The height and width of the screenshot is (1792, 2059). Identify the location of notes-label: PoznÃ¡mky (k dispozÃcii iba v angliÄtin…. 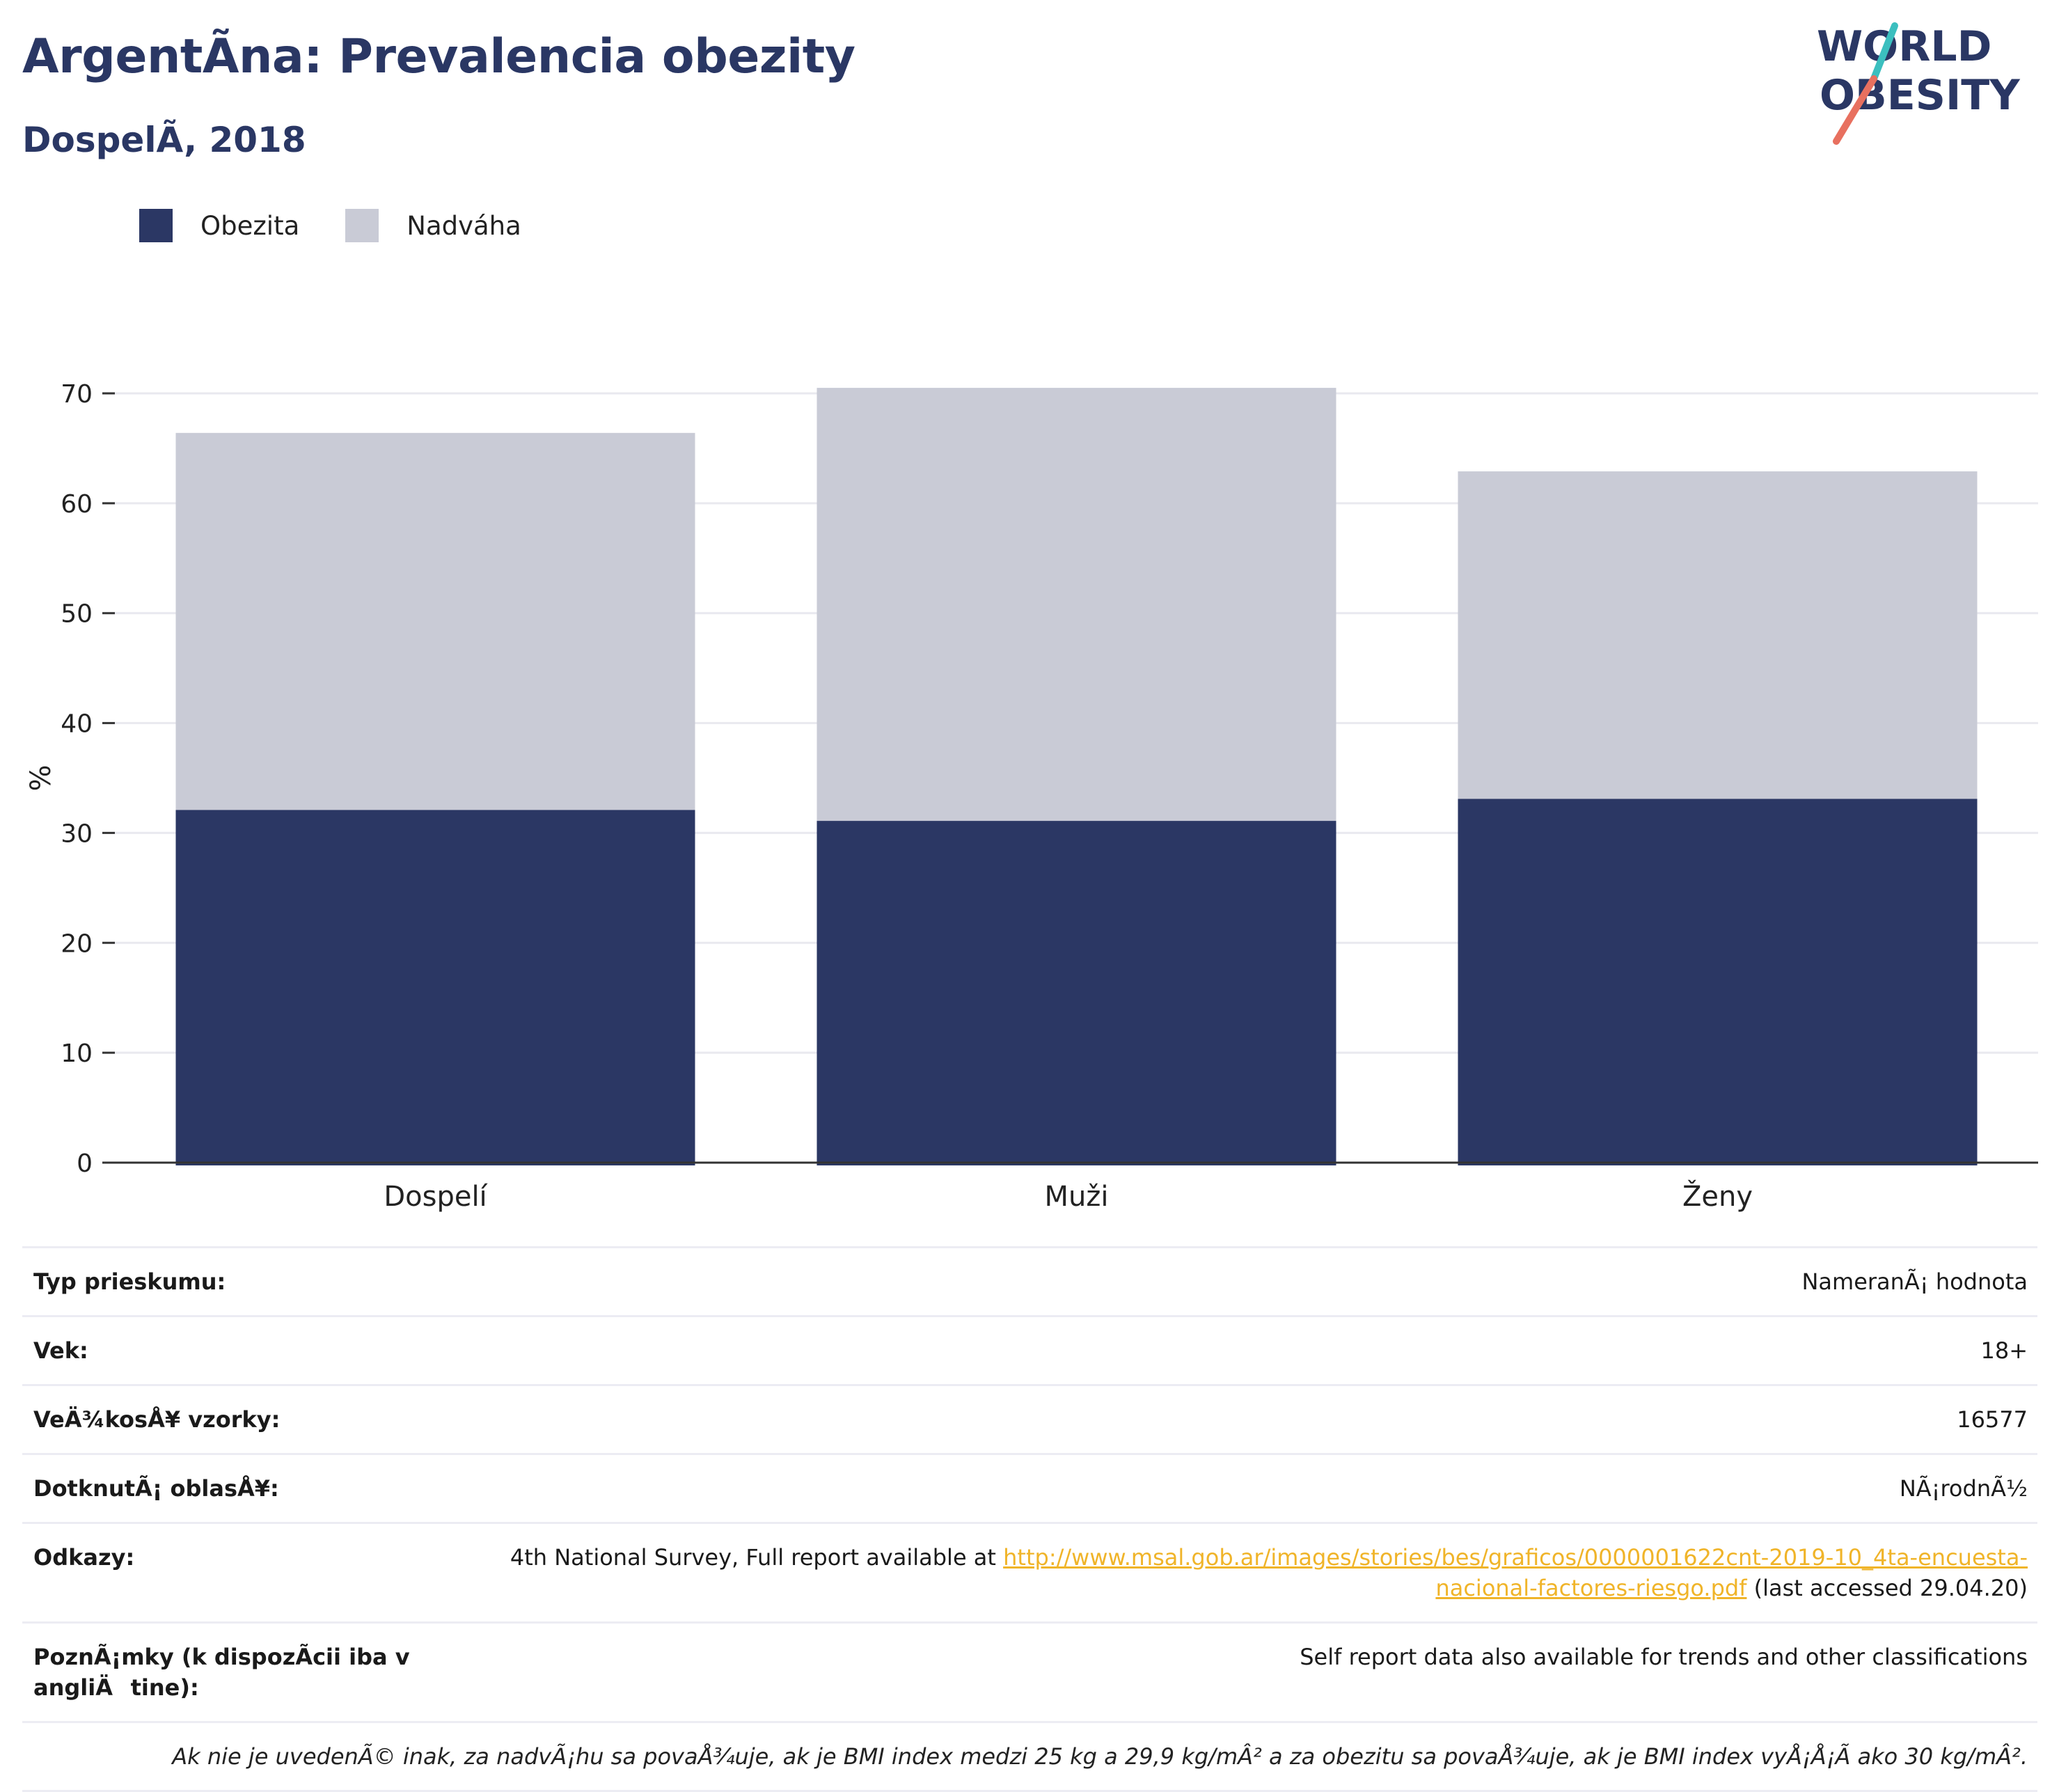
(248, 1672).